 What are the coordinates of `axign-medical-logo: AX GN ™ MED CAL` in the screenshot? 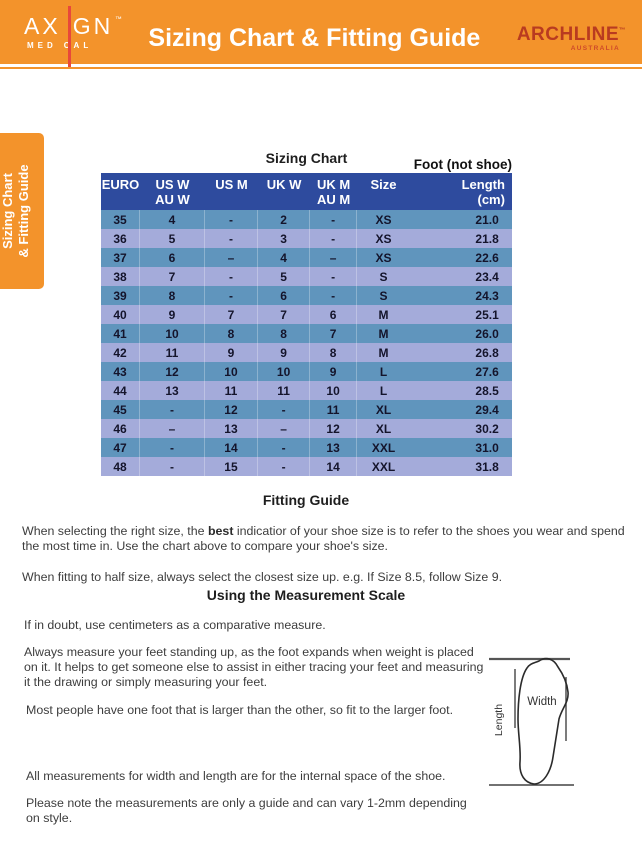 It's located at (80, 37).